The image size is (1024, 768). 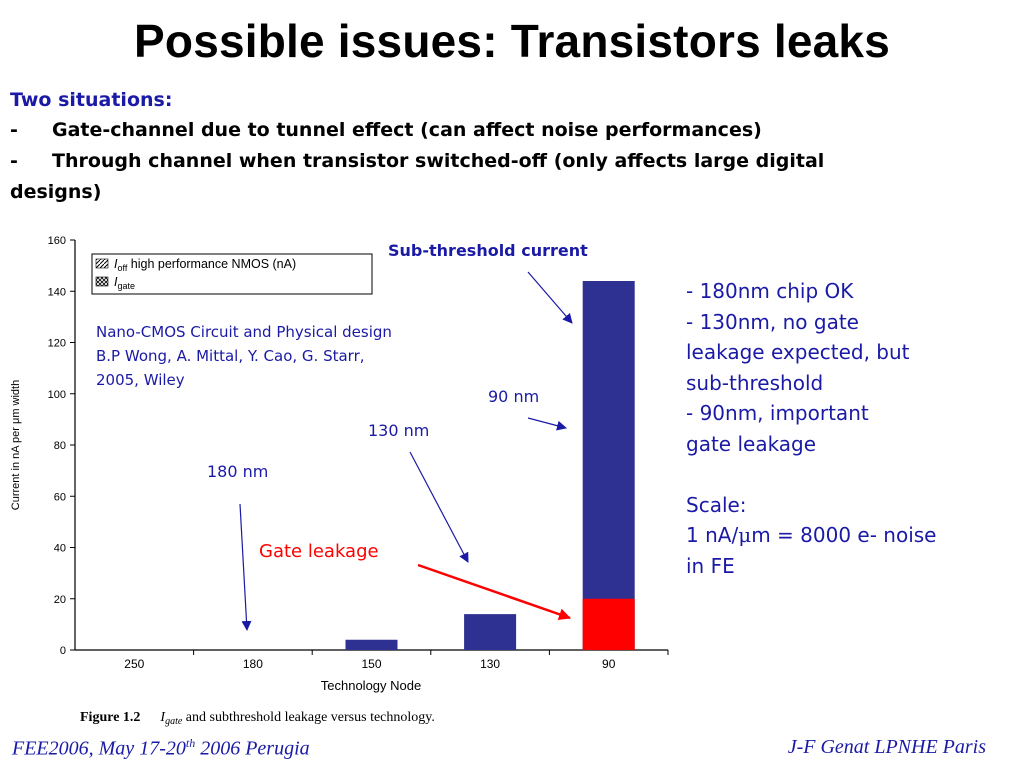 I want to click on x-tick-label: 180, so click(x=253, y=664).